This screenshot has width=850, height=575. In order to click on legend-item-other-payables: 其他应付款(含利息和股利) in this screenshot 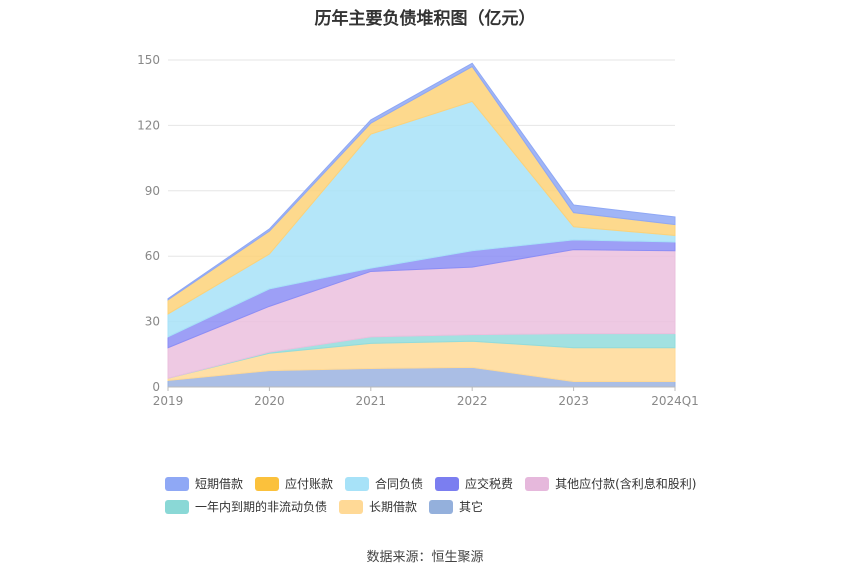, I will do `click(610, 483)`.